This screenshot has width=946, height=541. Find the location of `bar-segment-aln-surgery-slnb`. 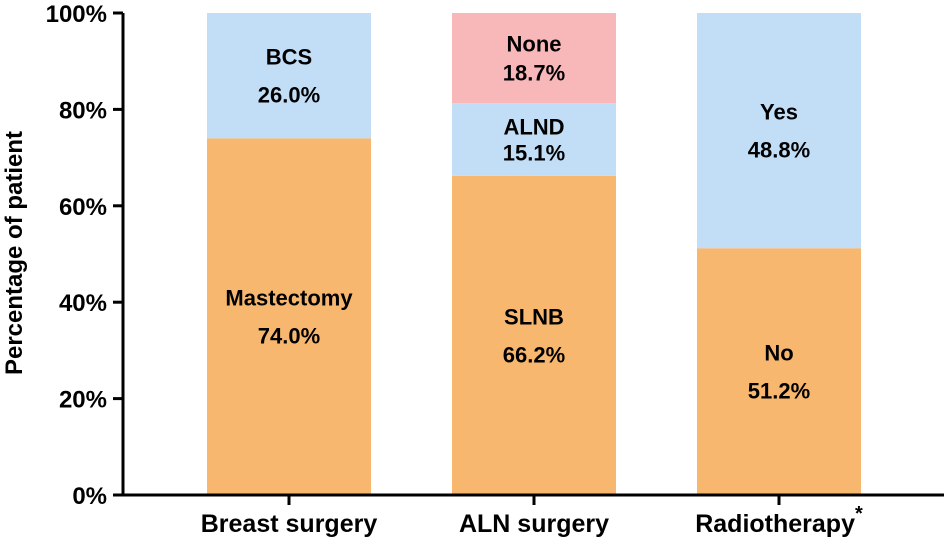

bar-segment-aln-surgery-slnb is located at coordinates (534, 335).